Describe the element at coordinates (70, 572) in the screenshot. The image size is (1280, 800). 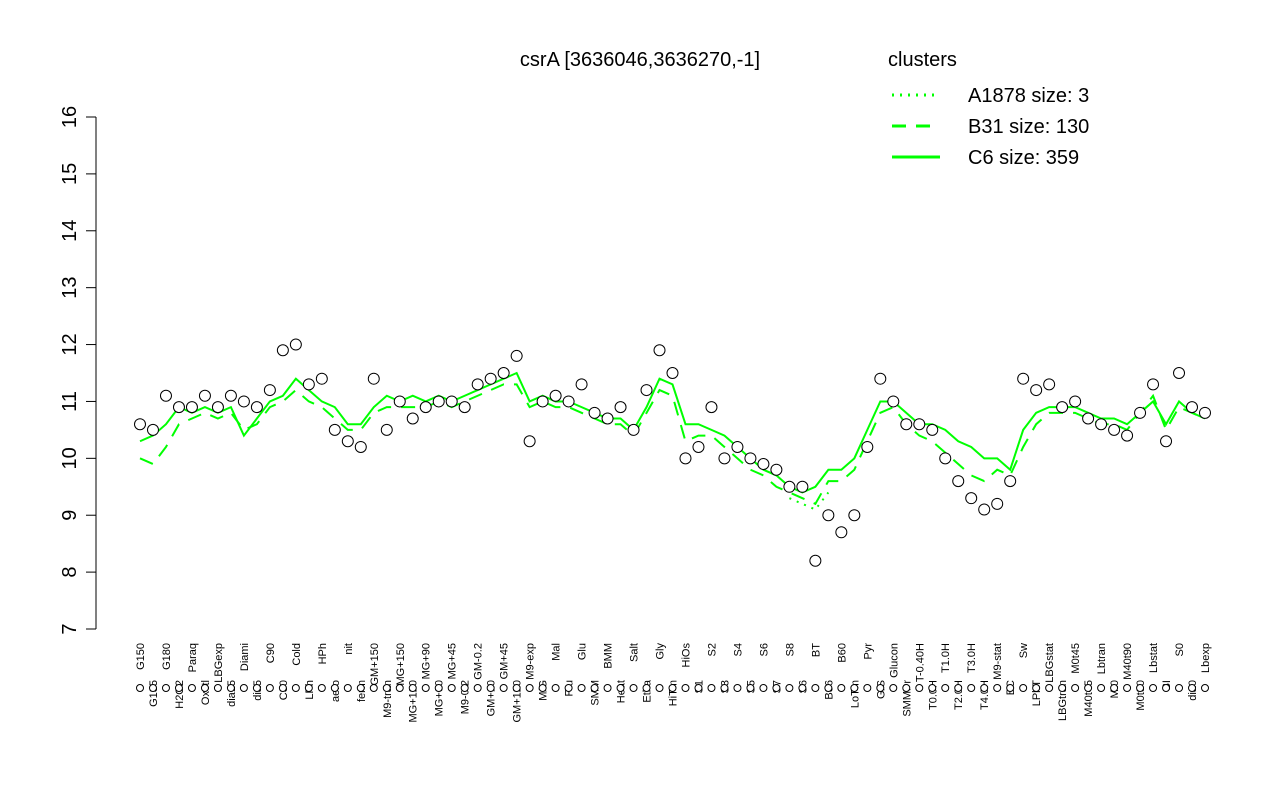
I see `y-tick-label: 8` at that location.